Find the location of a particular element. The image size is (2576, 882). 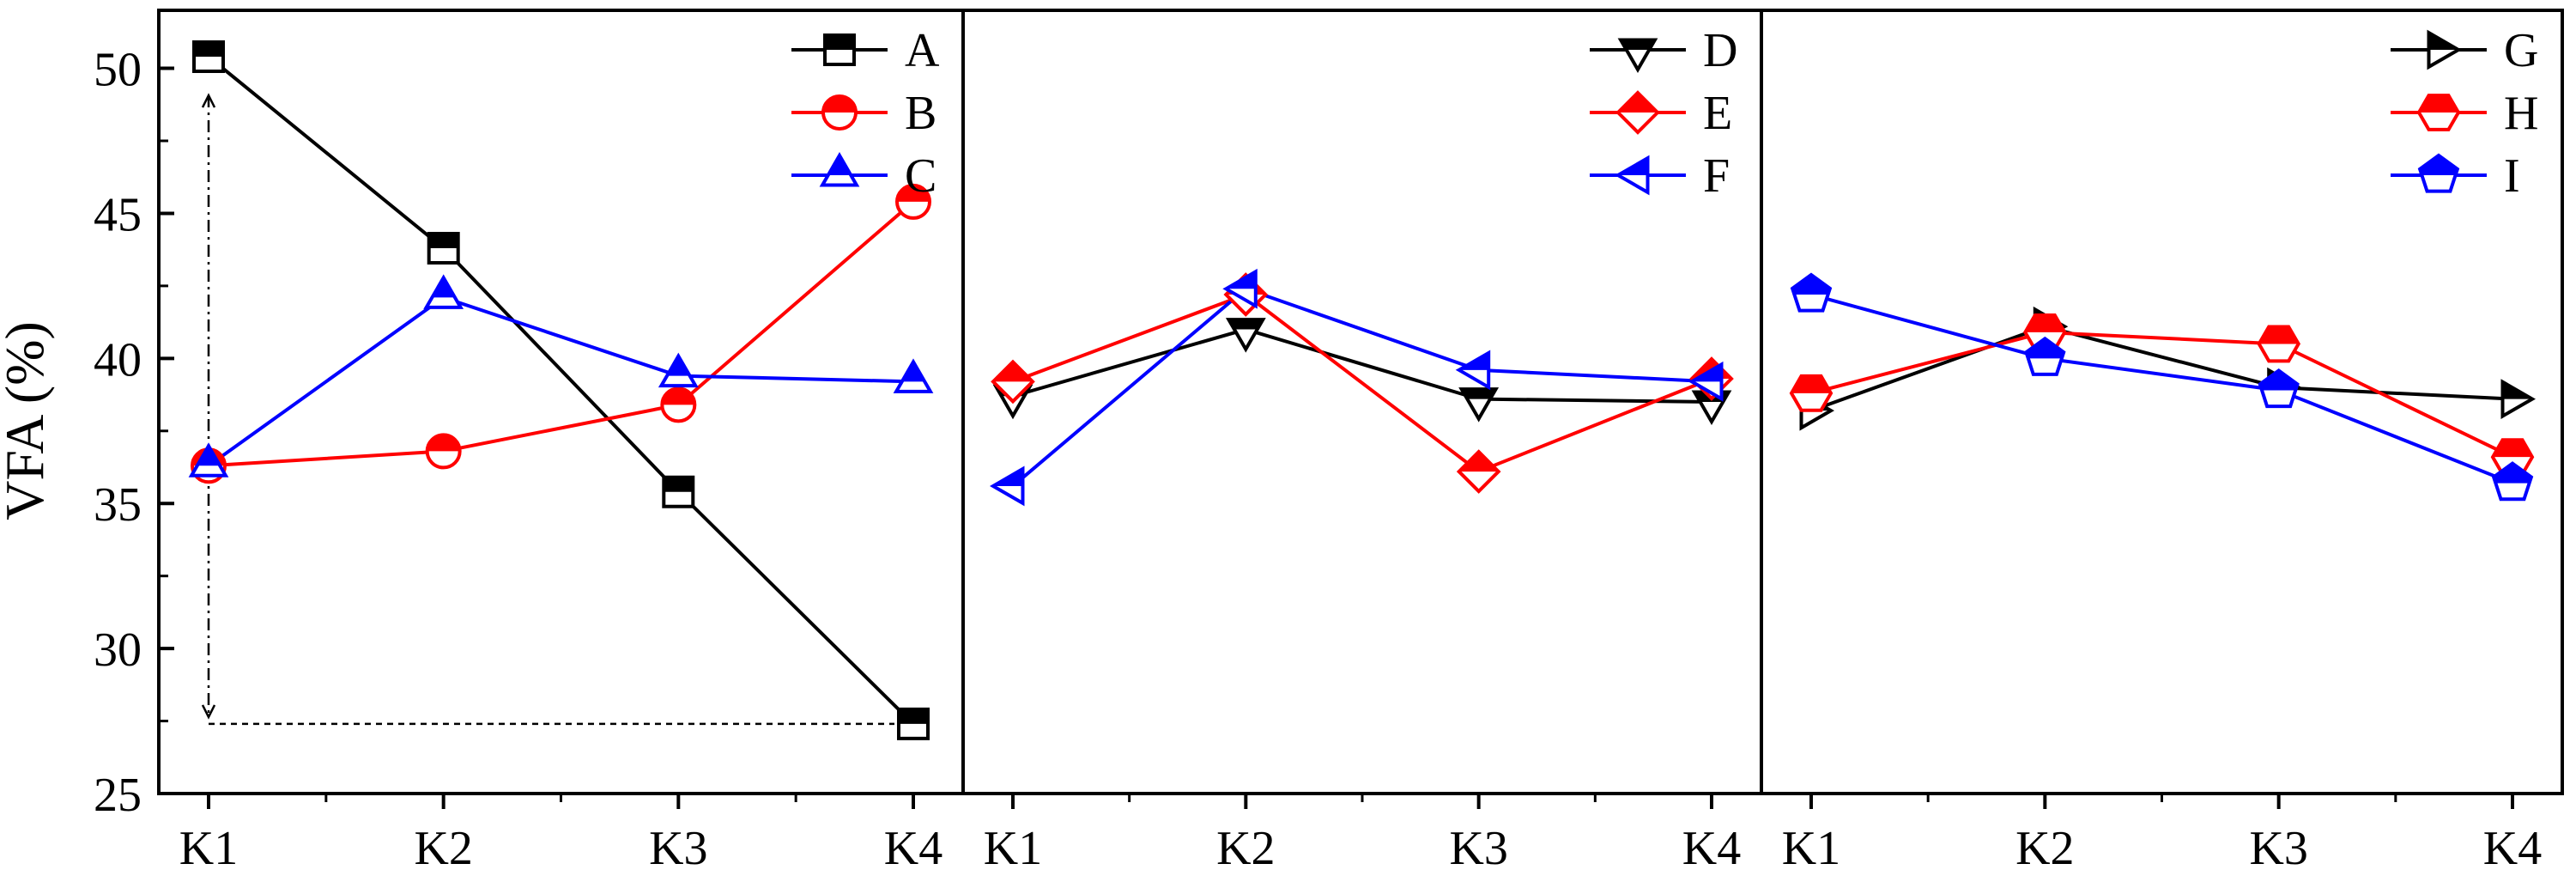

legend-marker-B is located at coordinates (839, 112).